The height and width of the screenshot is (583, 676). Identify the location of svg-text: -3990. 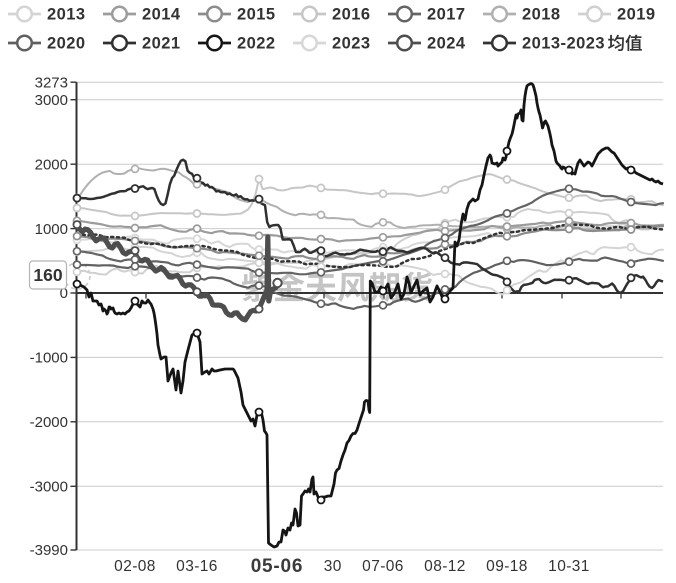
(49, 550).